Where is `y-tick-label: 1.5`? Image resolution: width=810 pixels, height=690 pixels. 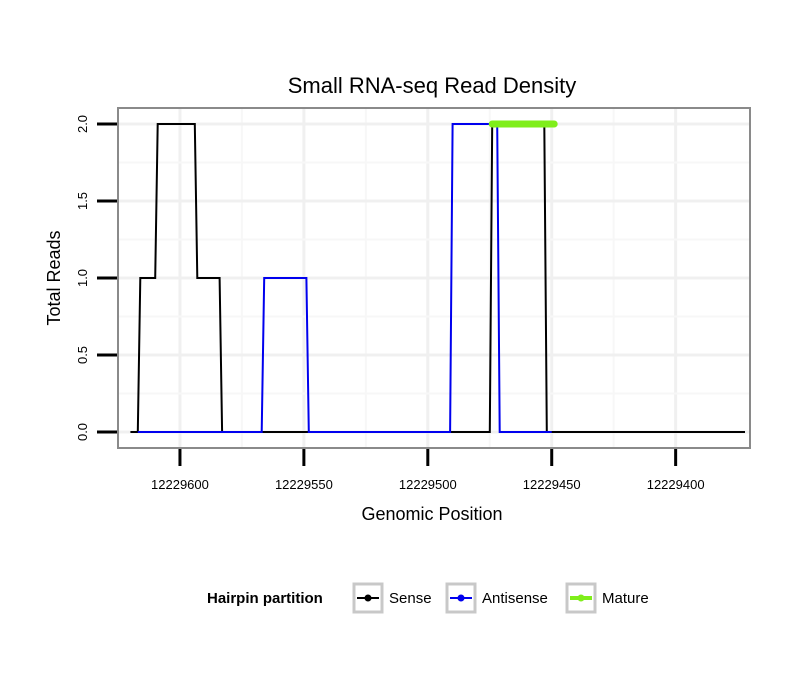
y-tick-label: 1.5 is located at coordinates (82, 201).